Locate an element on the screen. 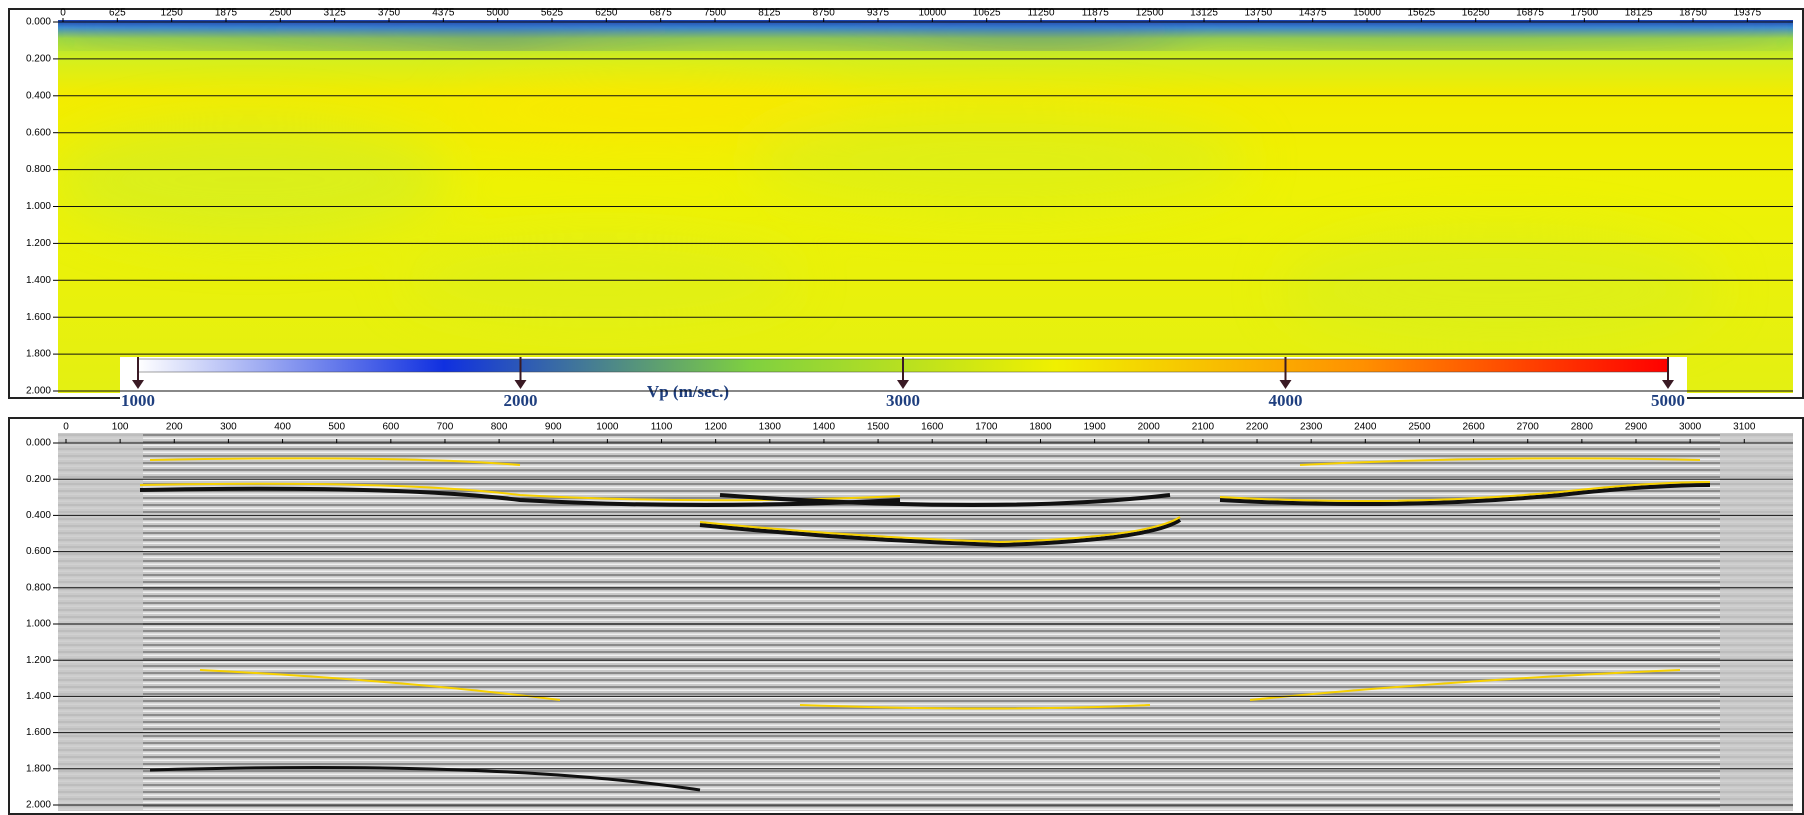 The width and height of the screenshot is (1804, 815). x-tick-label: 1900 is located at coordinates (1094, 427).